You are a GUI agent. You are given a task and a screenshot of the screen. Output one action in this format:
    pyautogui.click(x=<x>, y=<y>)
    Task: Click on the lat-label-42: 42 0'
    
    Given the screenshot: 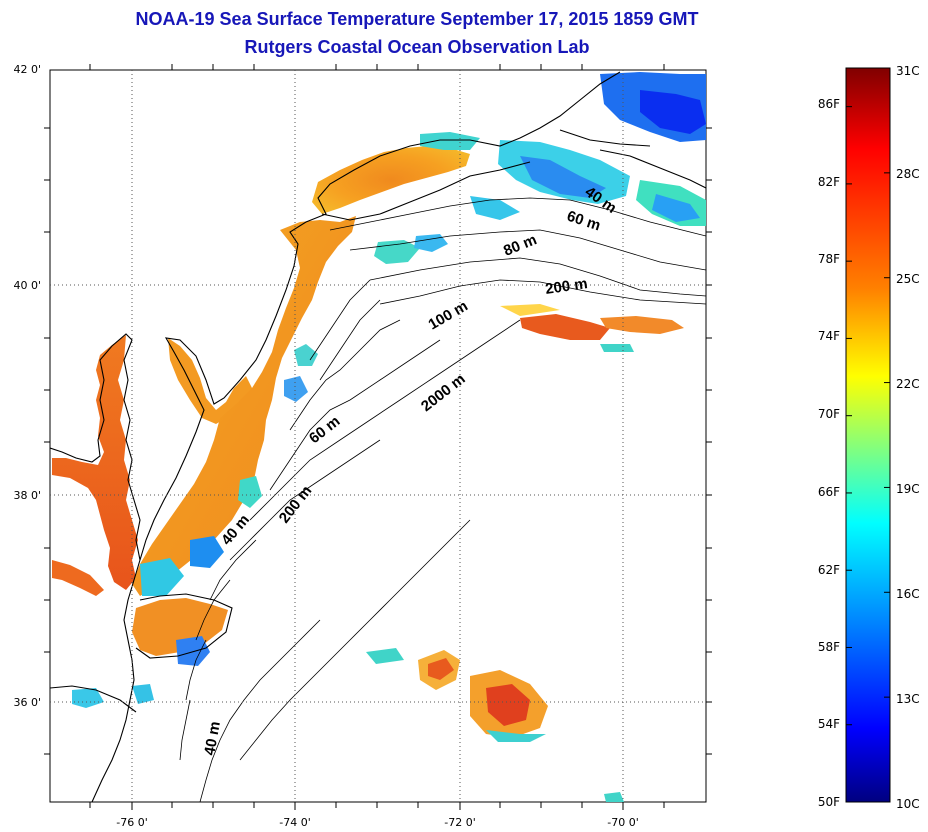 What is the action you would take?
    pyautogui.click(x=27, y=69)
    